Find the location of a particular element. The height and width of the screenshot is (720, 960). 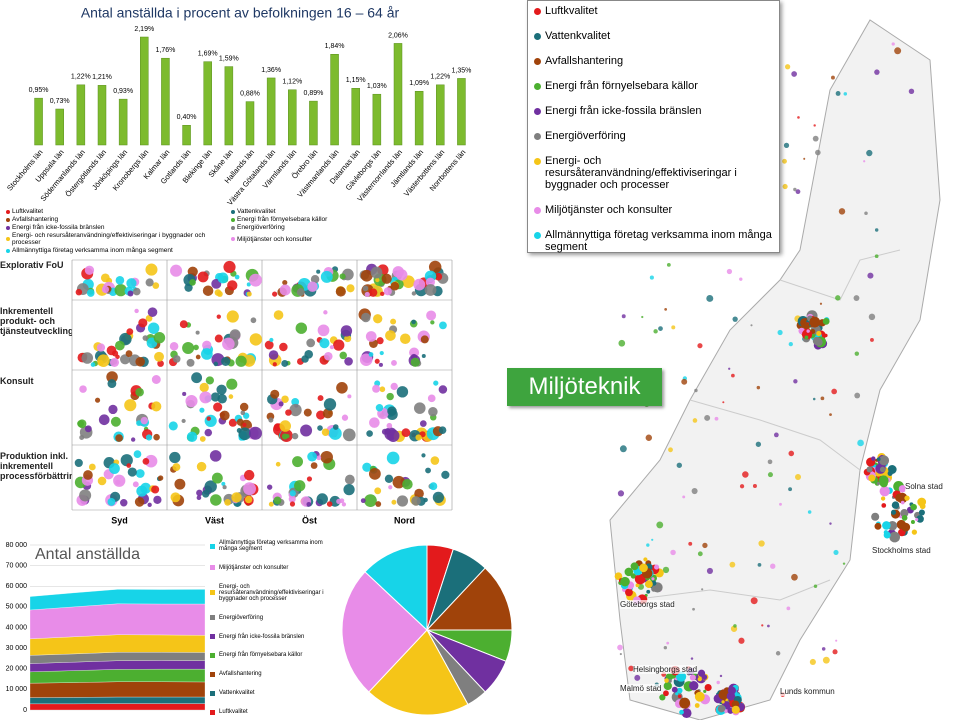

legend-swatch is located at coordinates (8, 239).